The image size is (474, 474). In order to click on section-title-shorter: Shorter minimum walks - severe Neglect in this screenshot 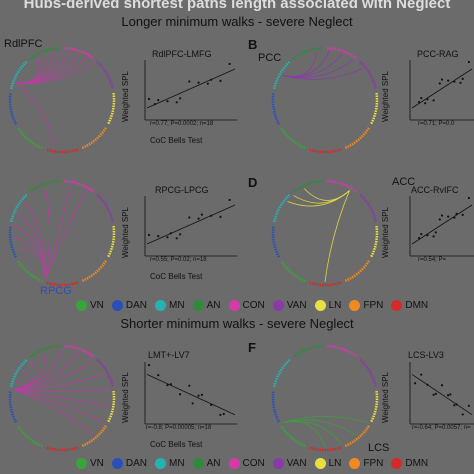, I will do `click(237, 323)`.